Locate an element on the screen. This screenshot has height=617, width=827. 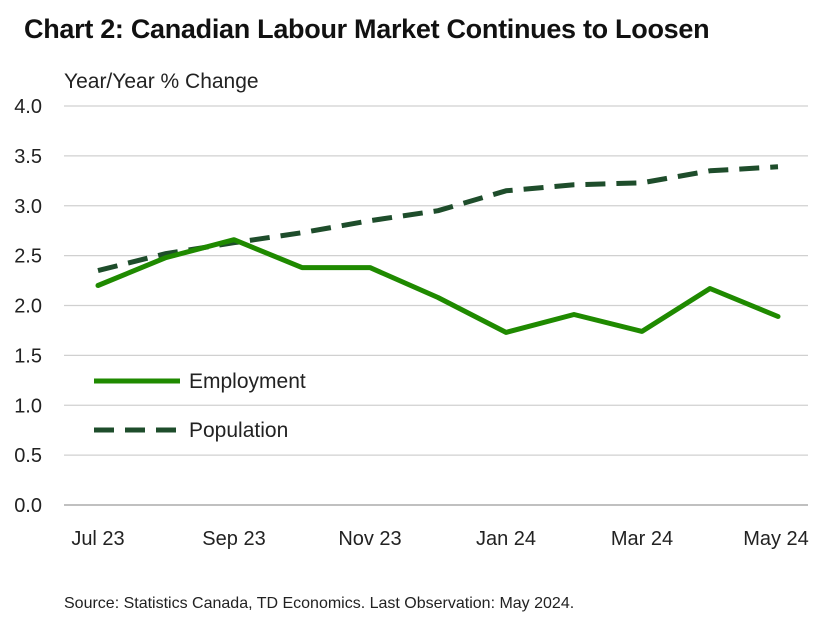
x-tick-label: Sep 23 is located at coordinates (233, 539).